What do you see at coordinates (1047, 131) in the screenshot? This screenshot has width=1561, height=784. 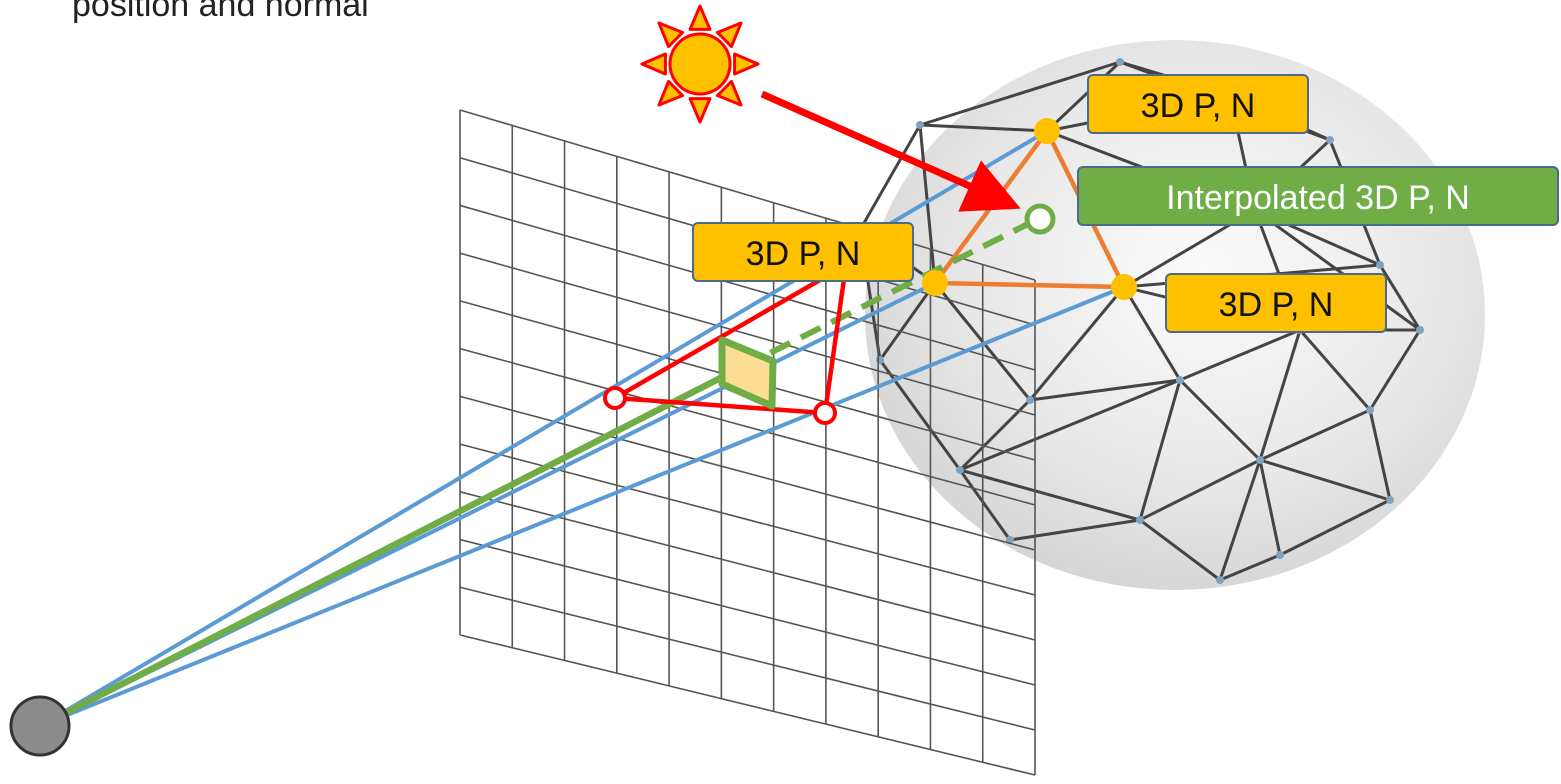 I see `vertex-top` at bounding box center [1047, 131].